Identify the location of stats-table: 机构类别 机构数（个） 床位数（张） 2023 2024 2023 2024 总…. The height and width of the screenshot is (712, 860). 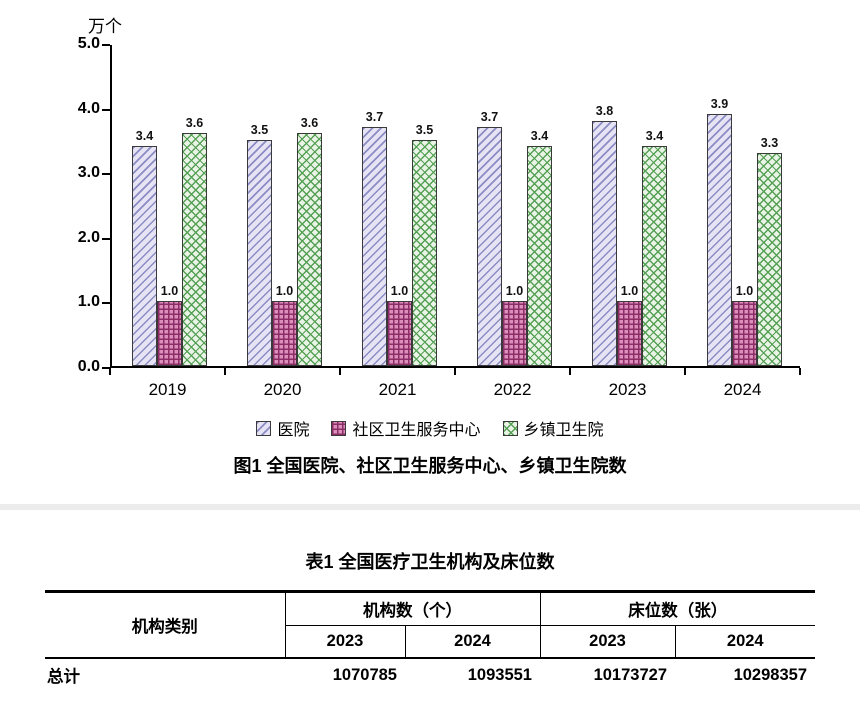
(430, 641).